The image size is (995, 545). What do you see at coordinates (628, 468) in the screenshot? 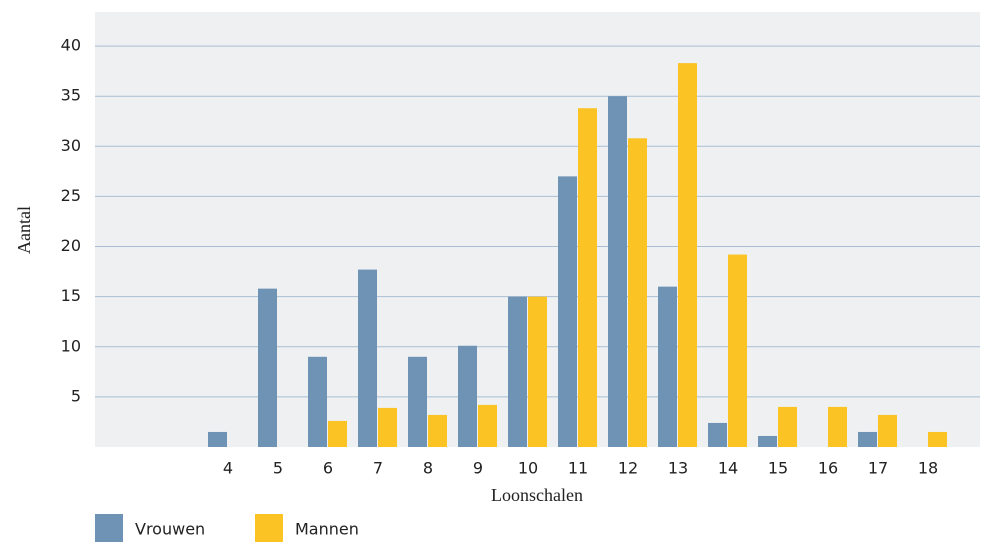
I see `x-tick-label: 12` at bounding box center [628, 468].